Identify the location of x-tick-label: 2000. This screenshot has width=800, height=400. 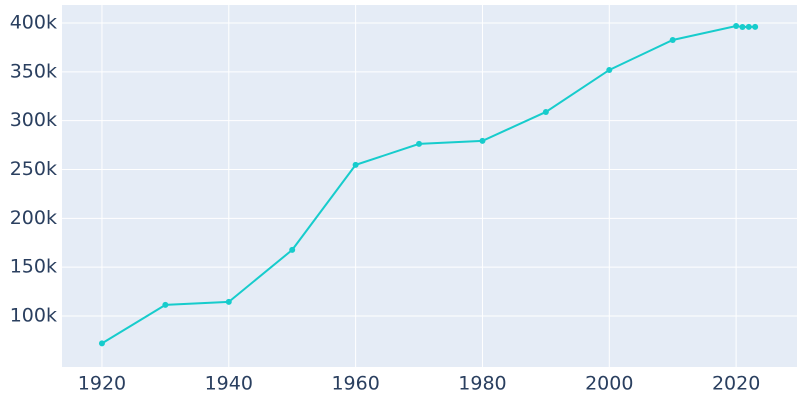
(609, 384).